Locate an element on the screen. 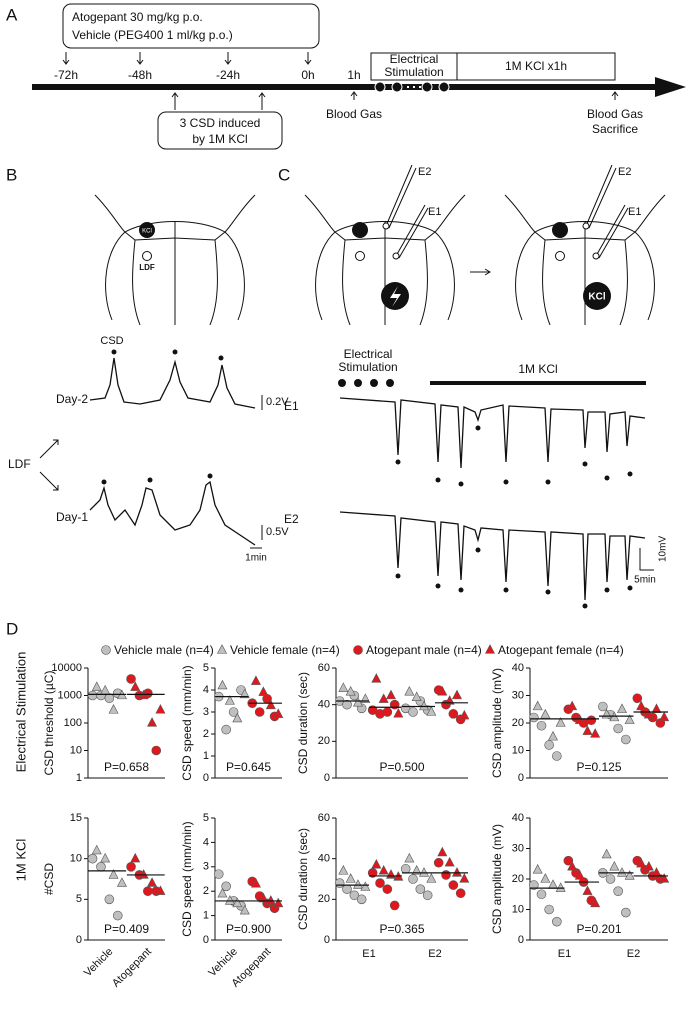 The height and width of the screenshot is (1016, 688). p-value: P=0.658 is located at coordinates (126, 767).